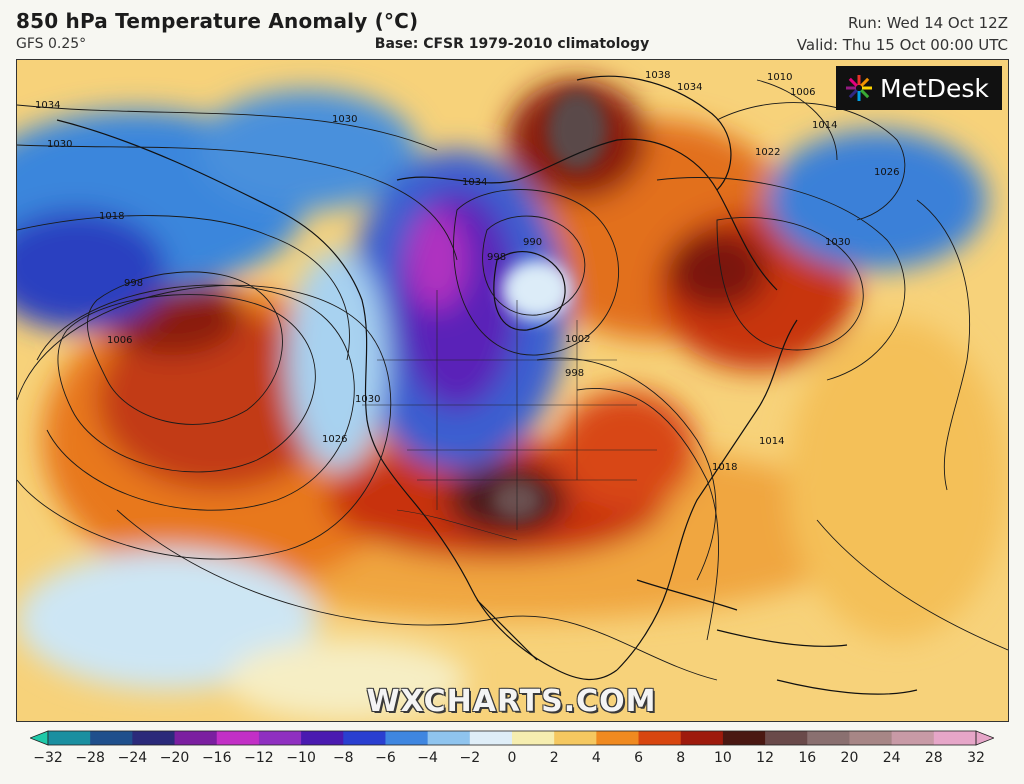 This screenshot has height=784, width=1024. I want to click on colorbar-arrow-left, so click(39, 738).